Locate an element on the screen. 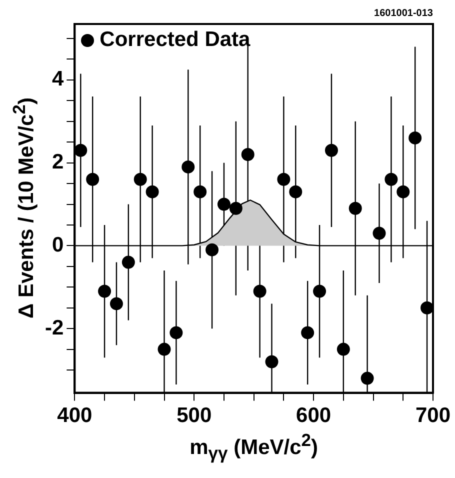  text: 1601001-013 is located at coordinates (403, 13).